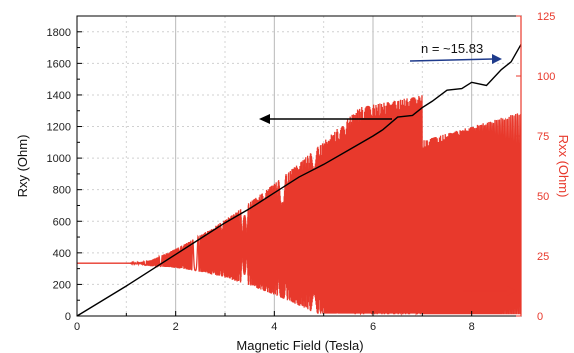  What do you see at coordinates (540, 317) in the screenshot?
I see `y-right-tick-label: 0` at bounding box center [540, 317].